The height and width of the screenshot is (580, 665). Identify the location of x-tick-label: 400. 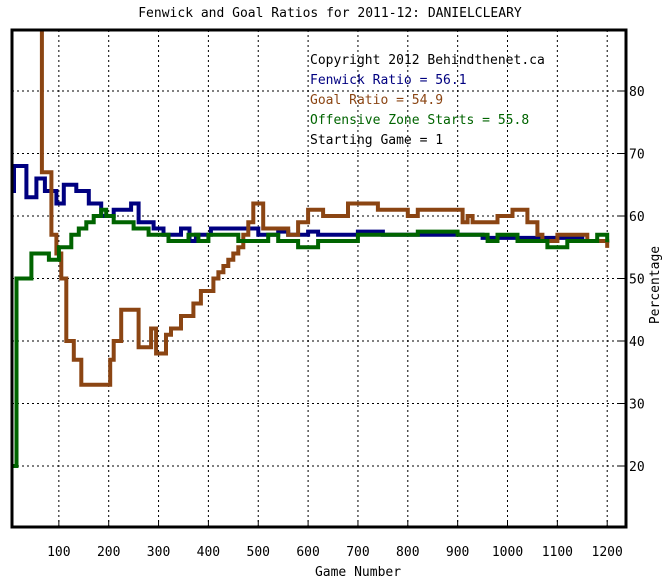
(208, 552).